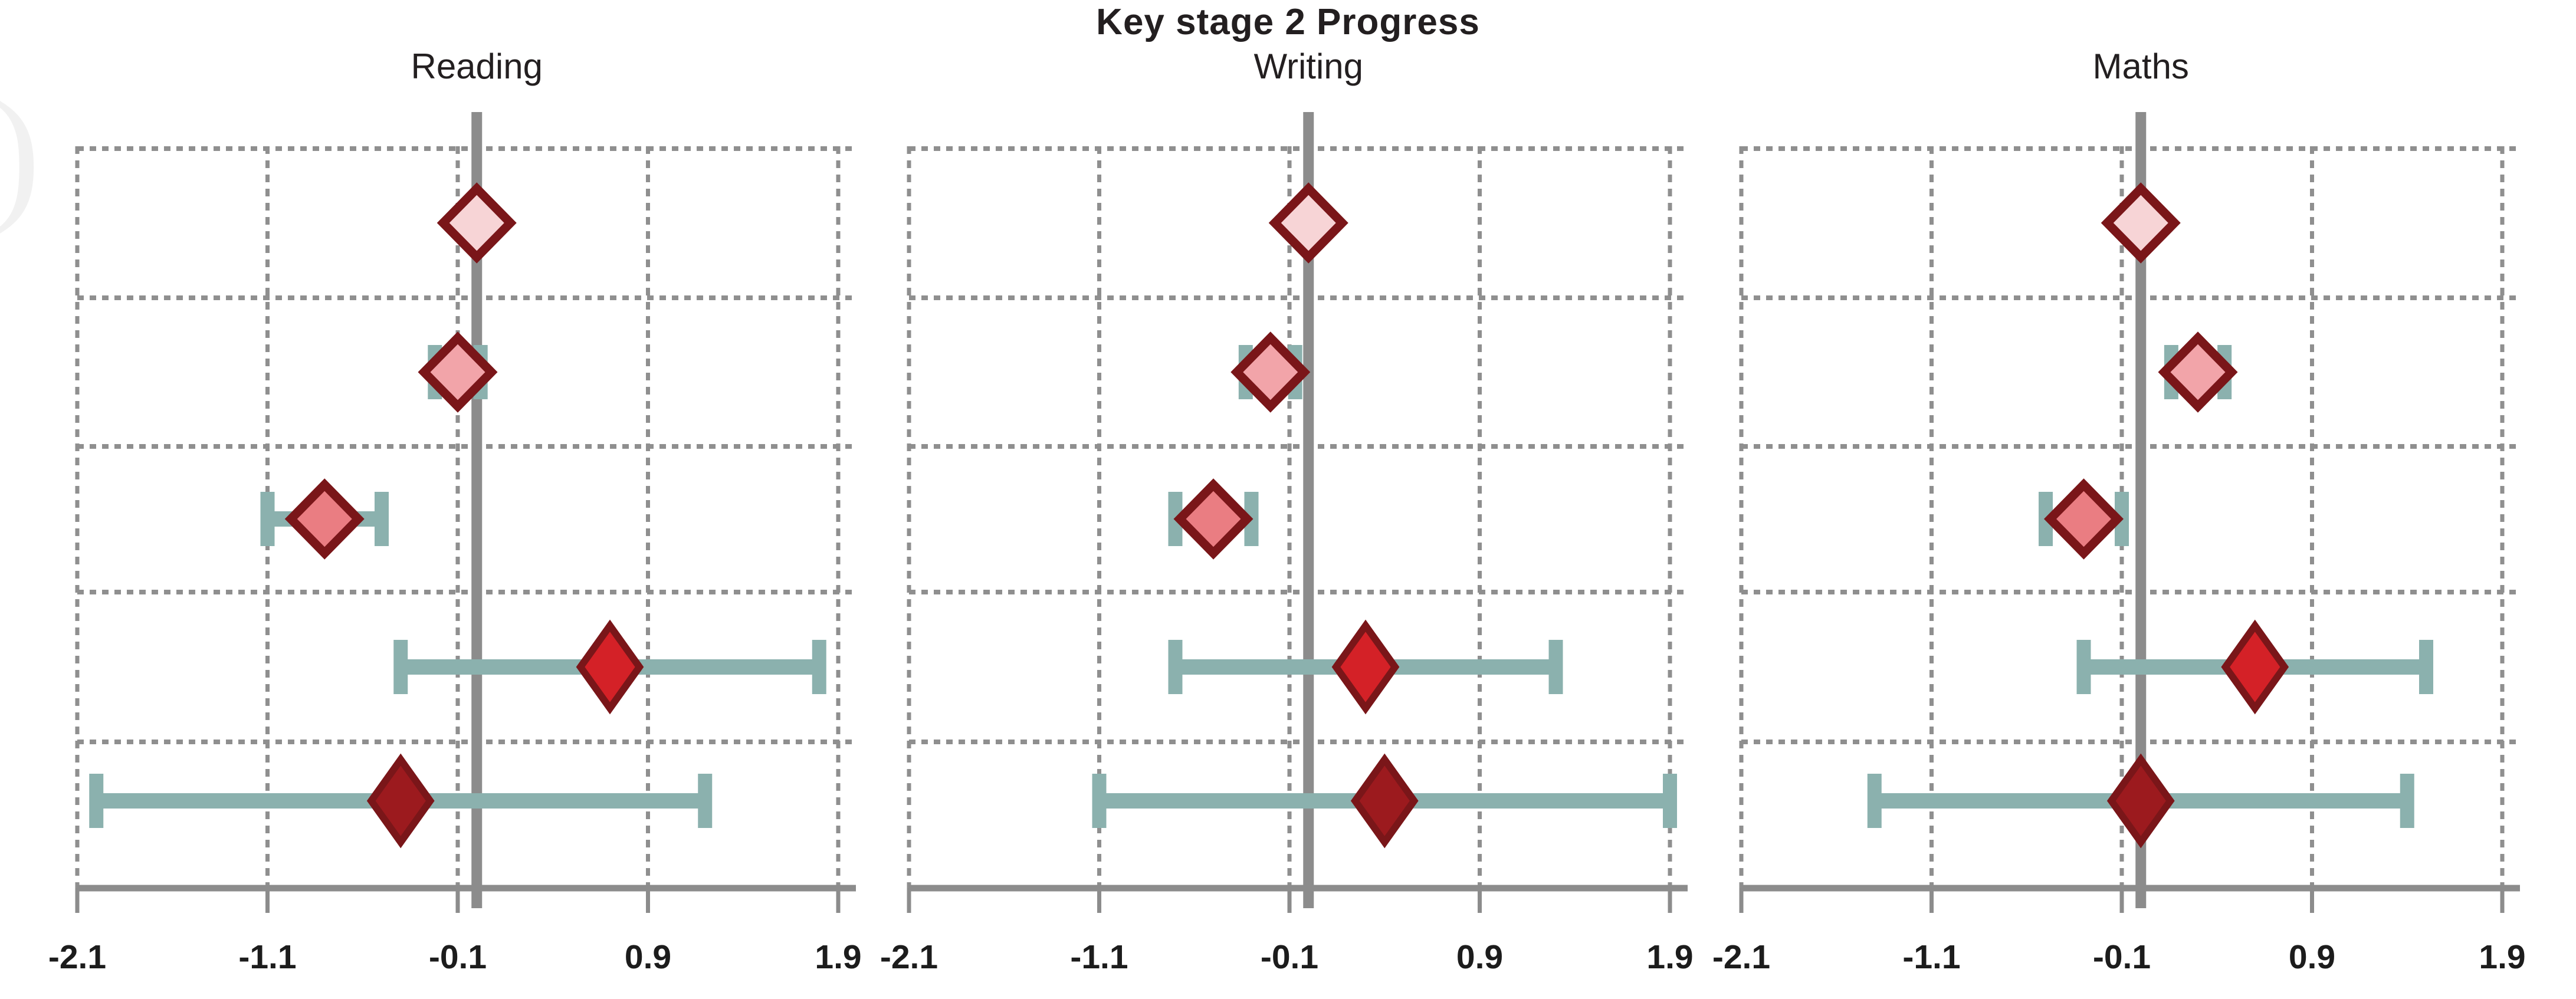  Describe the element at coordinates (477, 66) in the screenshot. I see `panel-title-reading: Reading` at that location.